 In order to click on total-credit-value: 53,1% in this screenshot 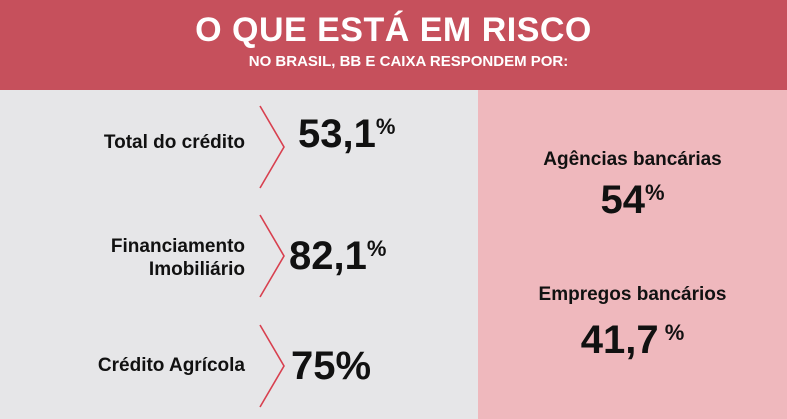, I will do `click(346, 134)`.